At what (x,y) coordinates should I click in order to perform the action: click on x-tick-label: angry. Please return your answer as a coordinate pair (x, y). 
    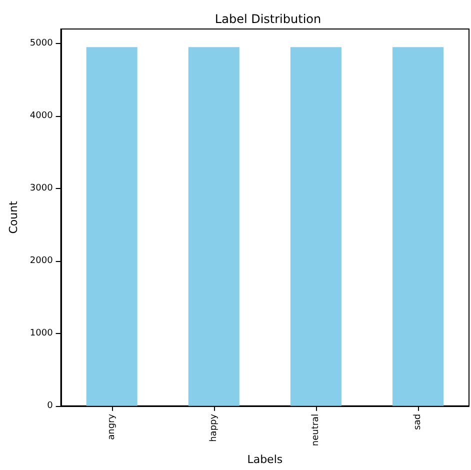
    Looking at the image, I should click on (111, 426).